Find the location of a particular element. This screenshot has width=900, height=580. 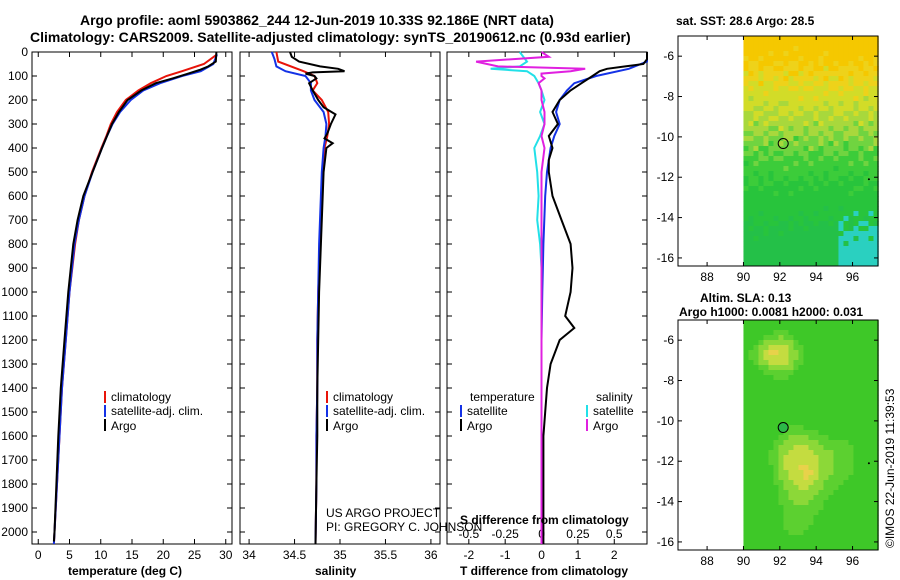

legend-swatch-t-argo is located at coordinates (461, 425).